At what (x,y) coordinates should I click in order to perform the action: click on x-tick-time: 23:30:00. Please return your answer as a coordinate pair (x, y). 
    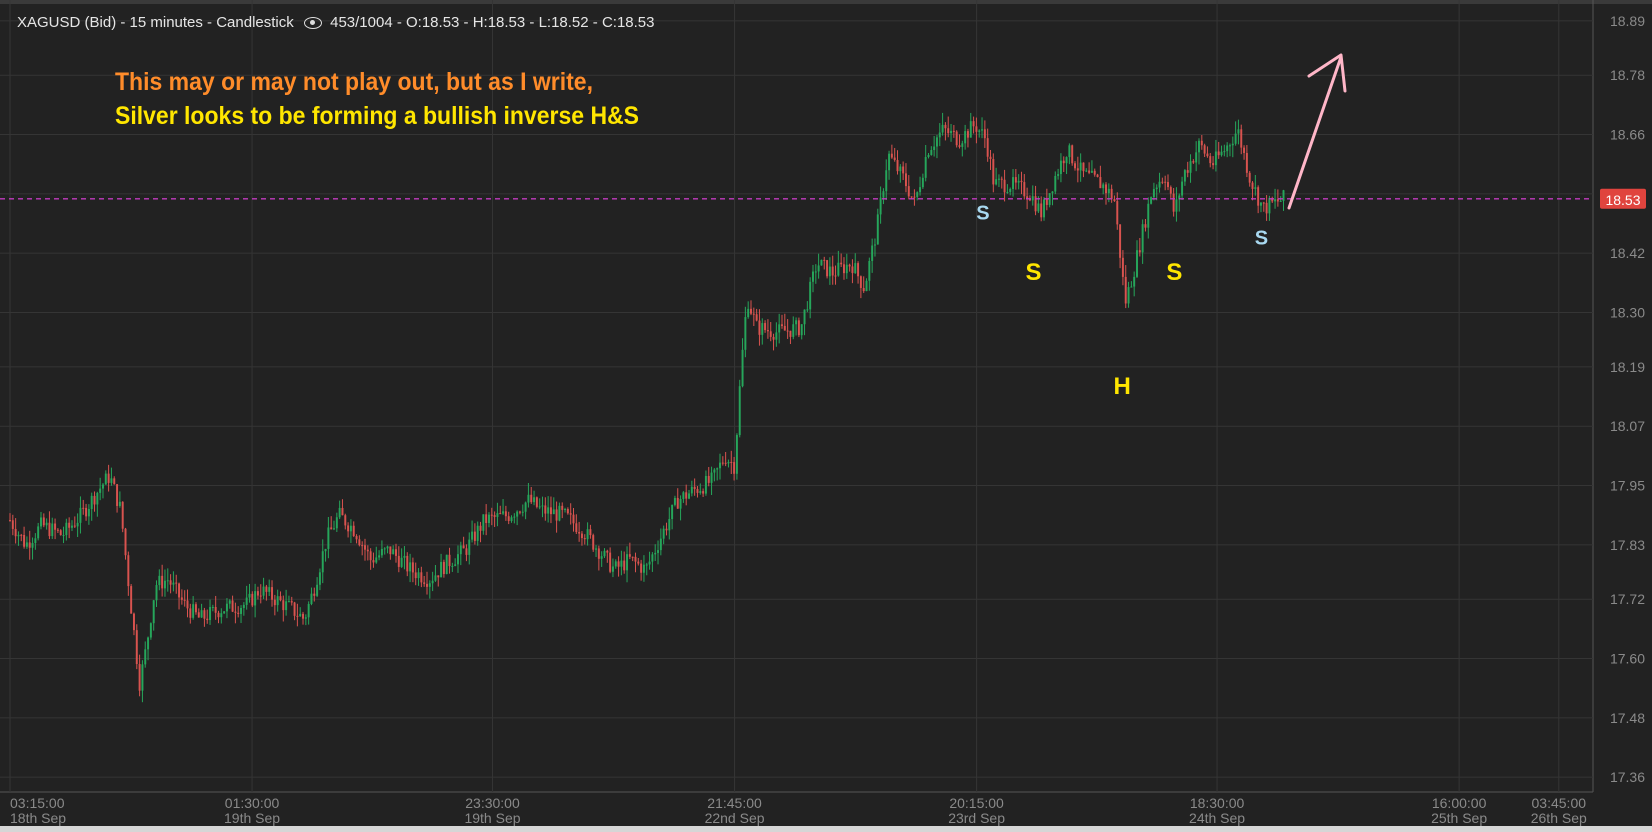
    Looking at the image, I should click on (492, 803).